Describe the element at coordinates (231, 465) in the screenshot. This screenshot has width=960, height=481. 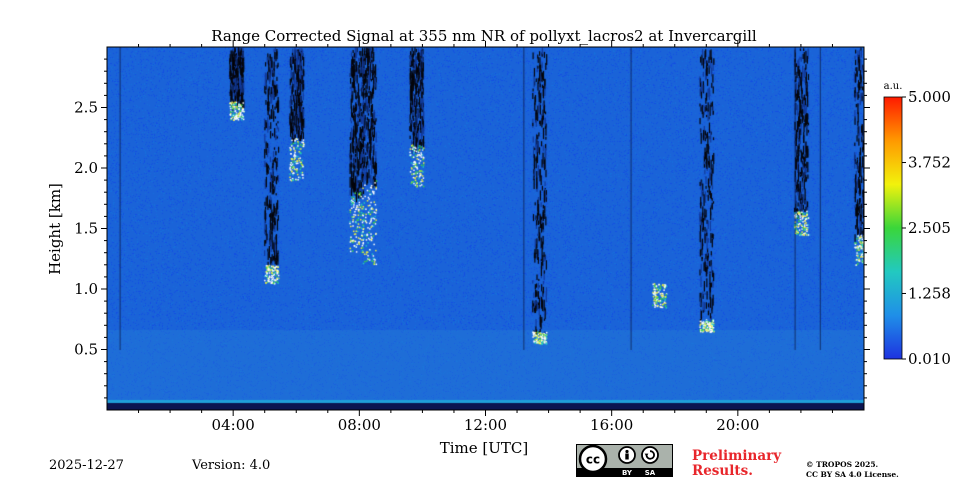
I see `footer-version: Version: 4.0` at that location.